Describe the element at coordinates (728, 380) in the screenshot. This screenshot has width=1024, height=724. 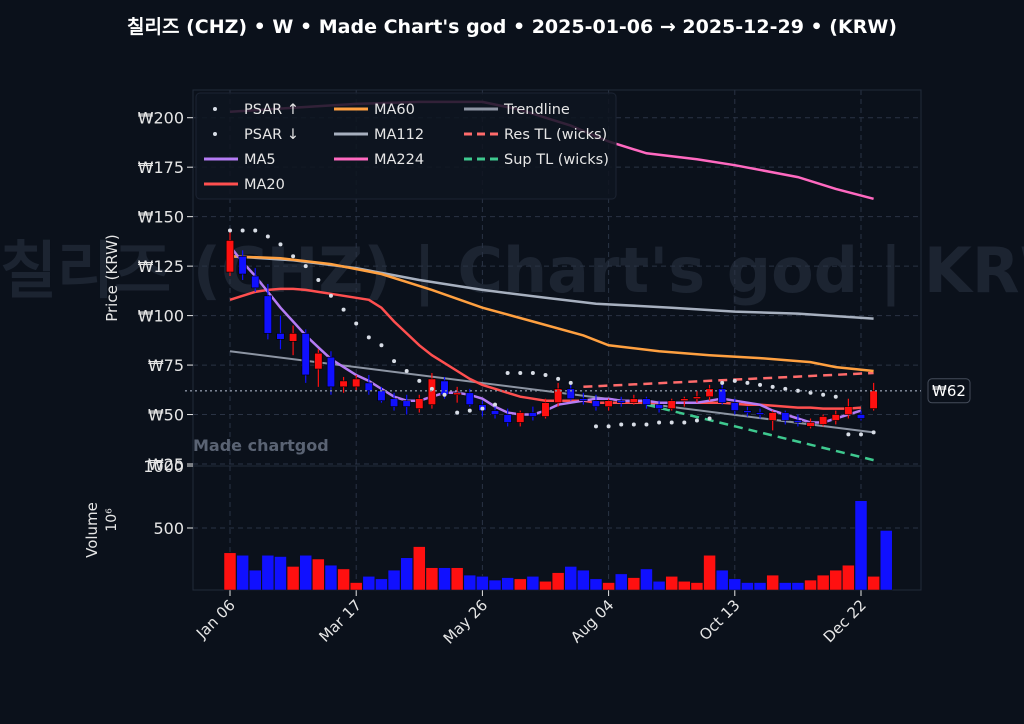
I see `resistance-trendline` at that location.